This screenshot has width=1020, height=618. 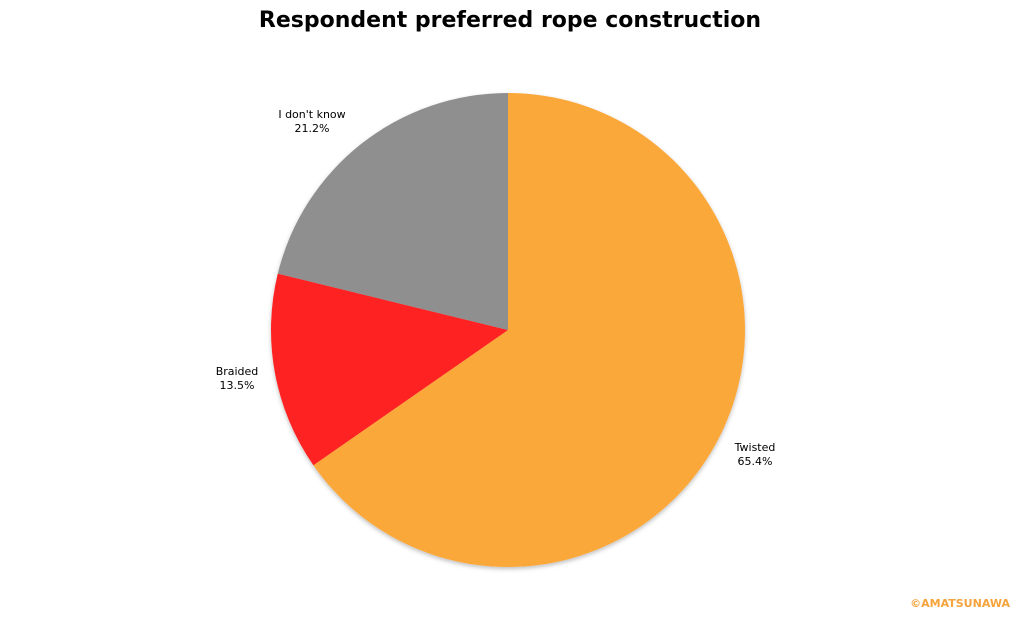 What do you see at coordinates (510, 20) in the screenshot?
I see `chart-title: Respondent preferred rope construction` at bounding box center [510, 20].